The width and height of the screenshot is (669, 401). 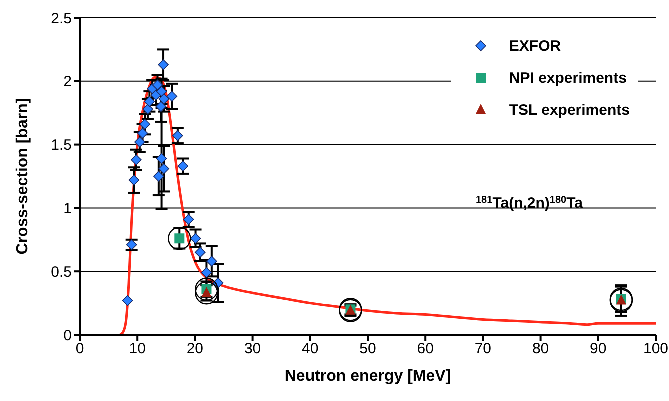 What do you see at coordinates (483, 349) in the screenshot?
I see `x-tick-label: 70` at bounding box center [483, 349].